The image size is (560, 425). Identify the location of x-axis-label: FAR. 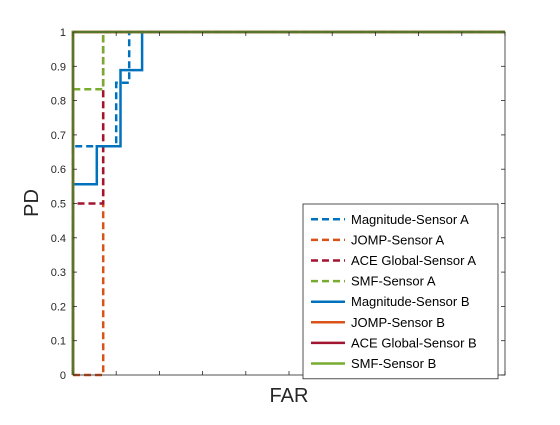
(289, 396).